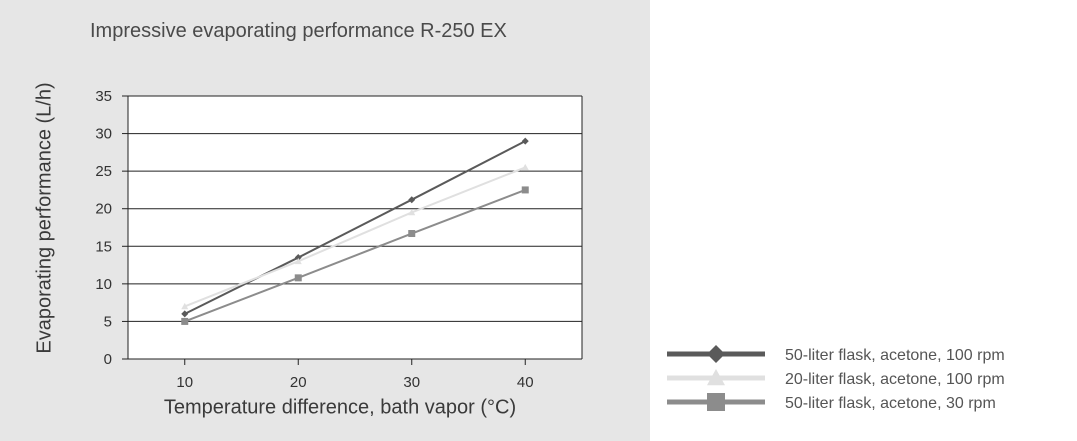 The width and height of the screenshot is (1077, 441). Describe the element at coordinates (340, 407) in the screenshot. I see `x-axis-label: Temperature difference, bath vapor (°C)` at that location.